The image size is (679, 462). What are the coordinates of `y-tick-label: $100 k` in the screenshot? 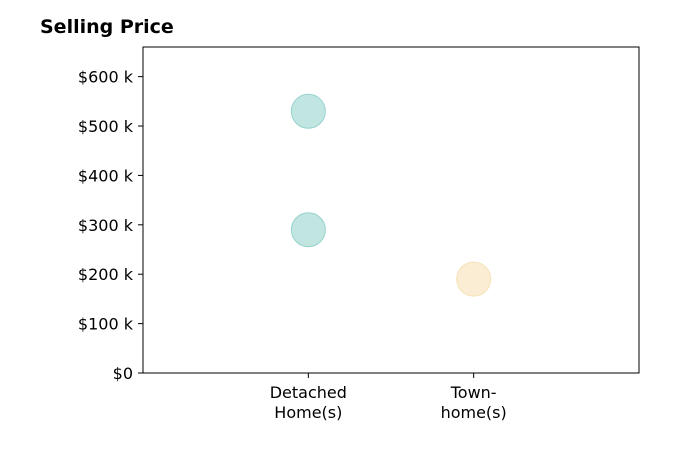 It's located at (106, 324).